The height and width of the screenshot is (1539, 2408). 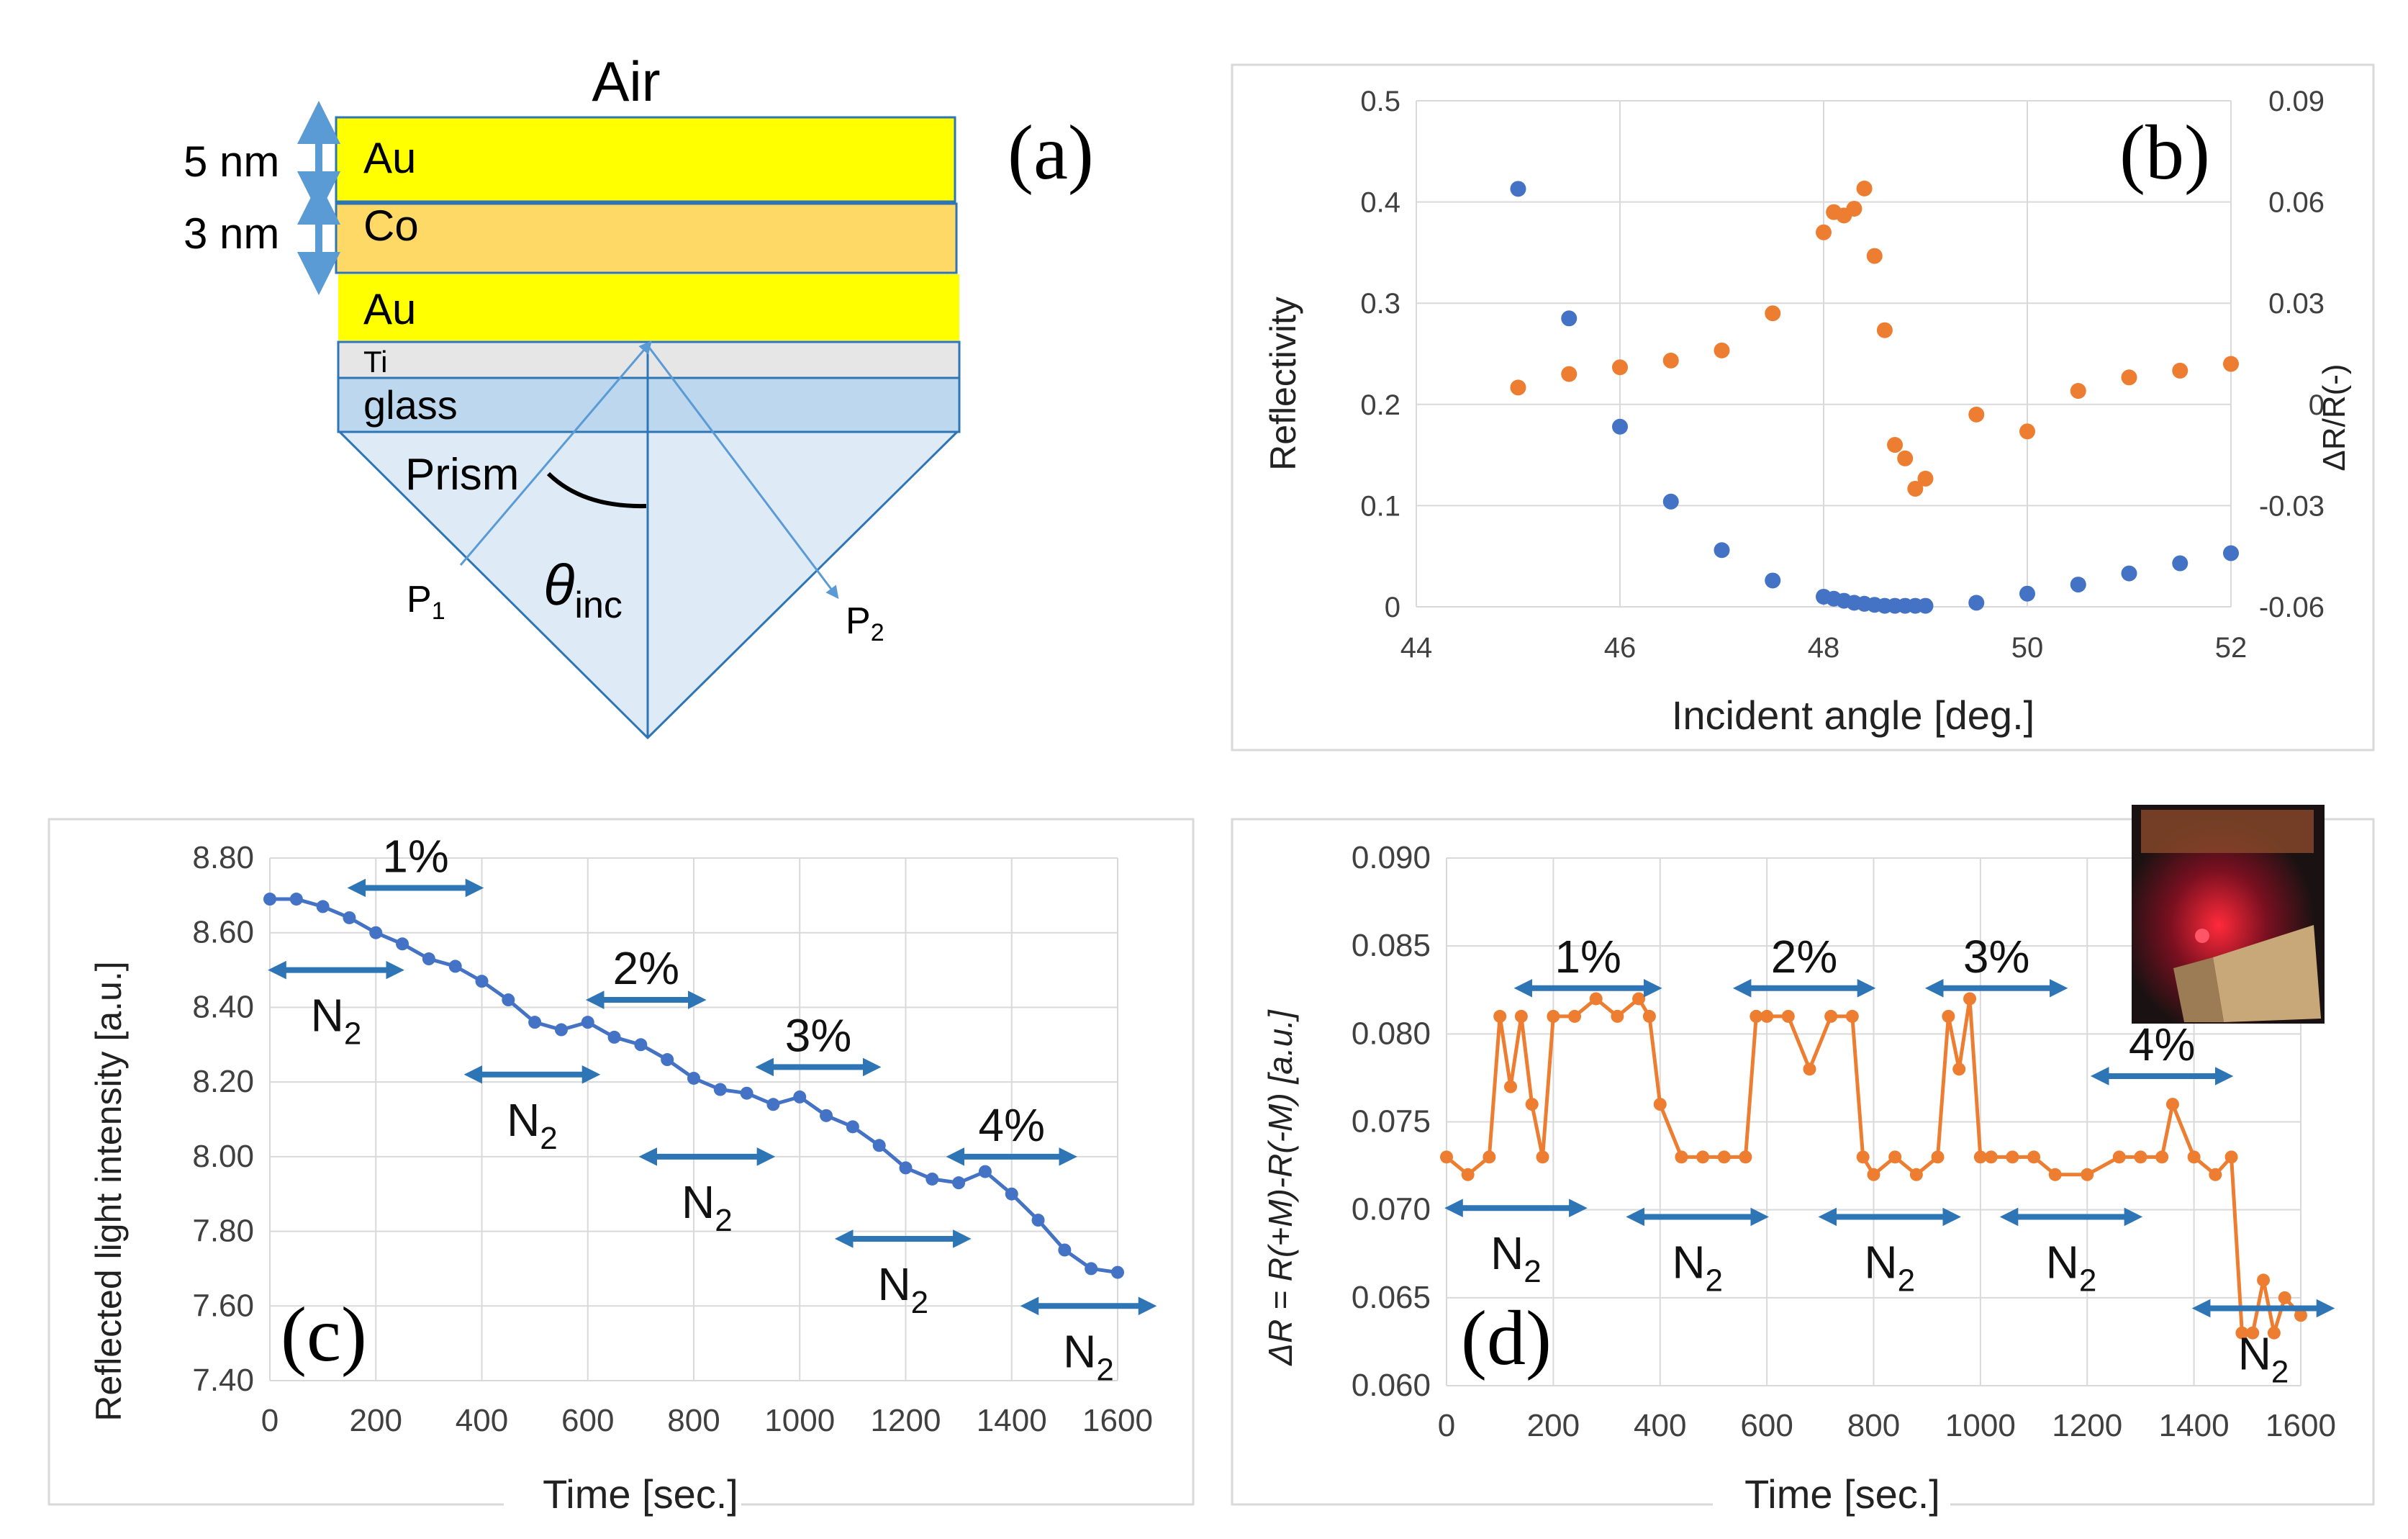 I want to click on layer-glass-label: glass, so click(x=411, y=405).